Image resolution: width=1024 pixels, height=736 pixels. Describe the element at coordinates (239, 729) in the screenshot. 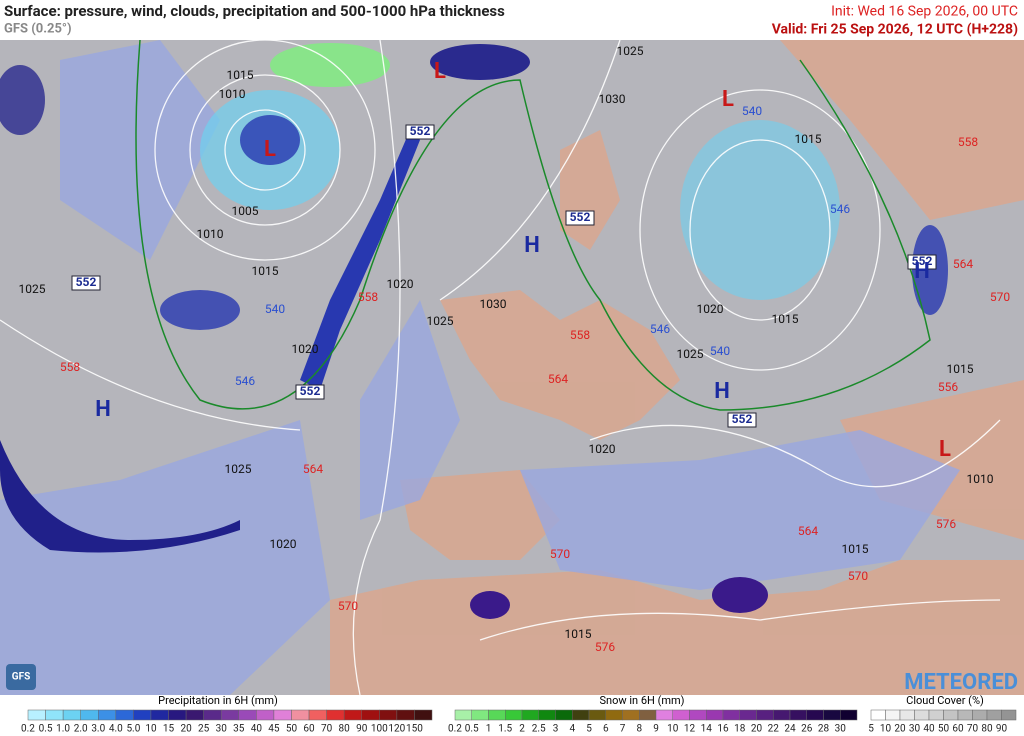

I see `legend-label: 35` at that location.